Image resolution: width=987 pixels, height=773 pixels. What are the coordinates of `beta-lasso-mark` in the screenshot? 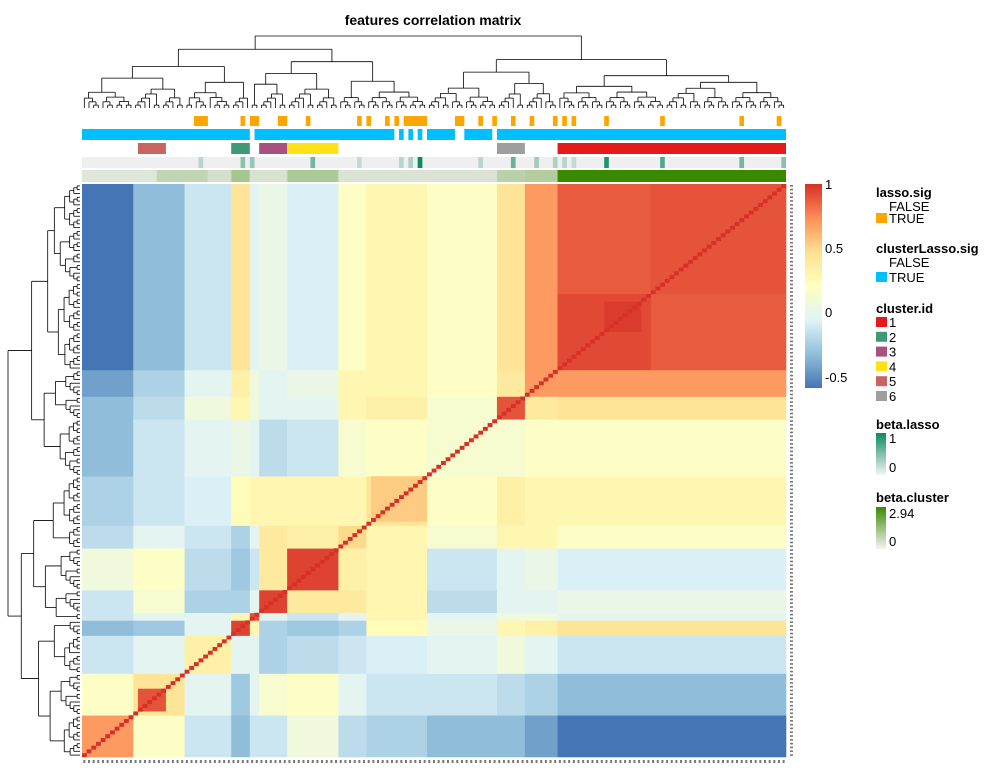 It's located at (313, 162).